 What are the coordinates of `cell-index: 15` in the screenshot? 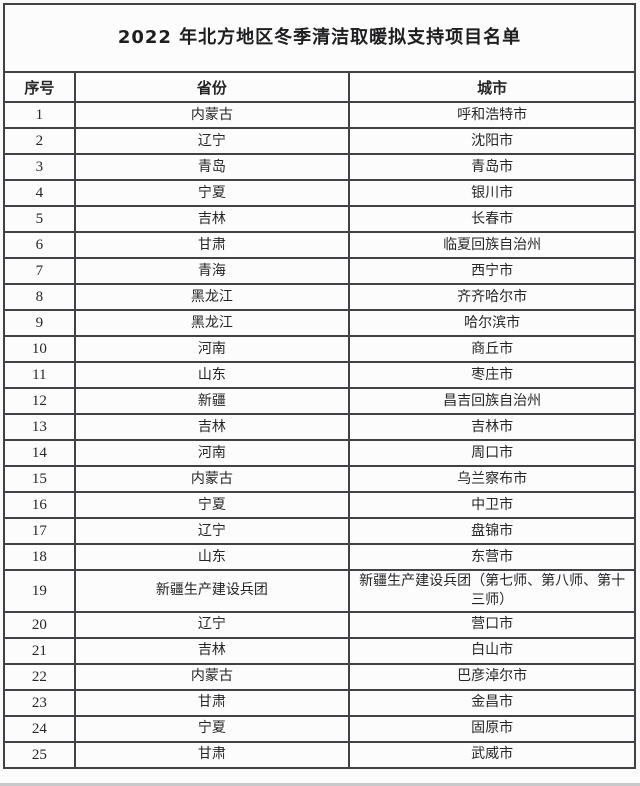 It's located at (39, 479).